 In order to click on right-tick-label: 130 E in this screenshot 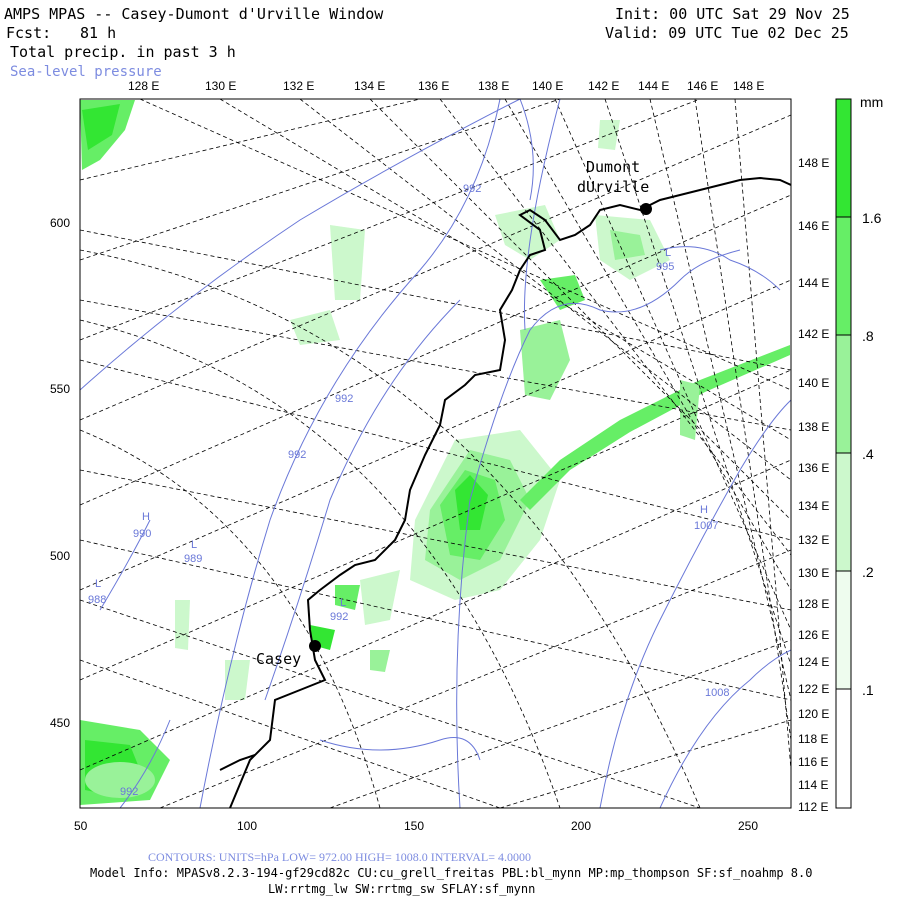, I will do `click(813, 573)`.